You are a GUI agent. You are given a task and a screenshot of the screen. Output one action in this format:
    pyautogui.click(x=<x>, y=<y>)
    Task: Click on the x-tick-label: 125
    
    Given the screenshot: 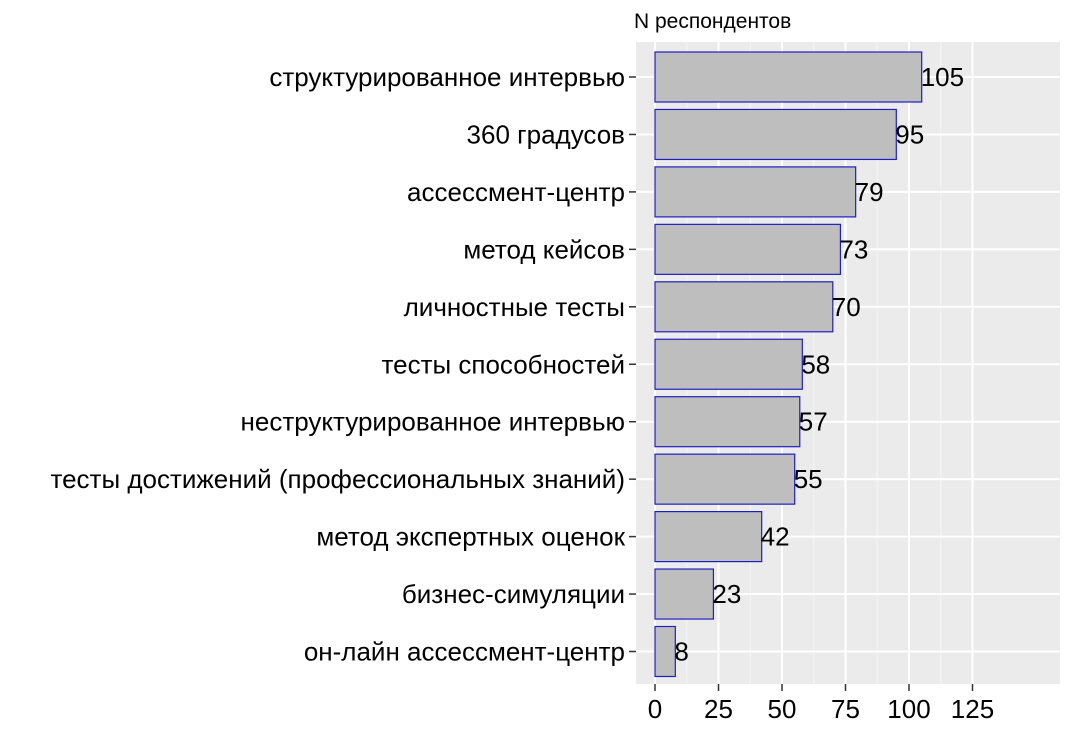 What is the action you would take?
    pyautogui.click(x=972, y=709)
    